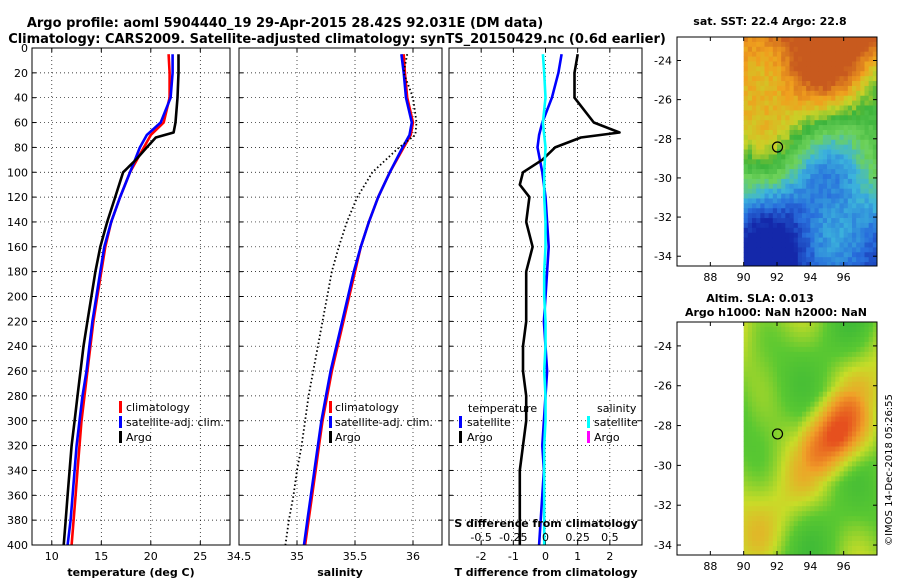 Image resolution: width=900 pixels, height=580 pixels. I want to click on t-difference-xlabel: T difference from climatology, so click(545, 572).